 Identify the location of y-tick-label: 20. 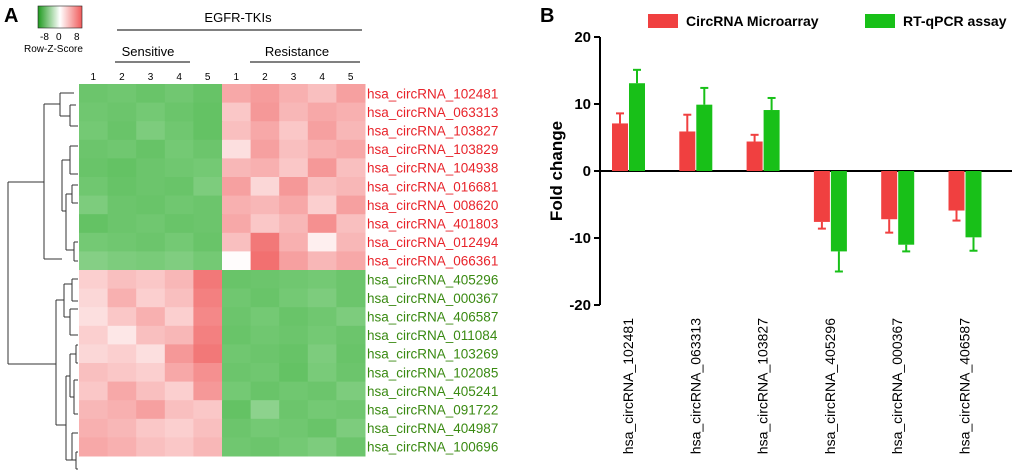
(582, 37).